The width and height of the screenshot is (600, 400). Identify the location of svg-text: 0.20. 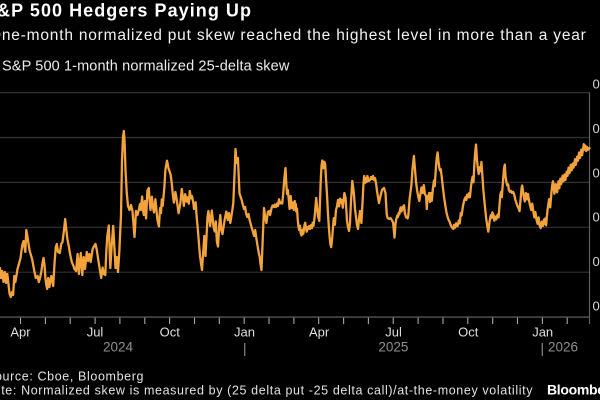
(596, 261).